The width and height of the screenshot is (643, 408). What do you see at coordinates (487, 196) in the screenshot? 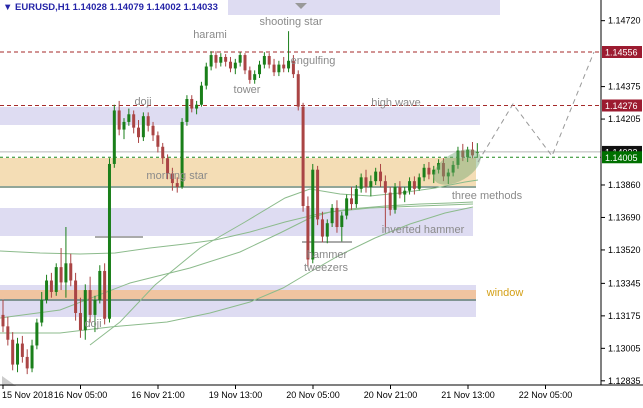
I see `pattern-label: three methods` at bounding box center [487, 196].